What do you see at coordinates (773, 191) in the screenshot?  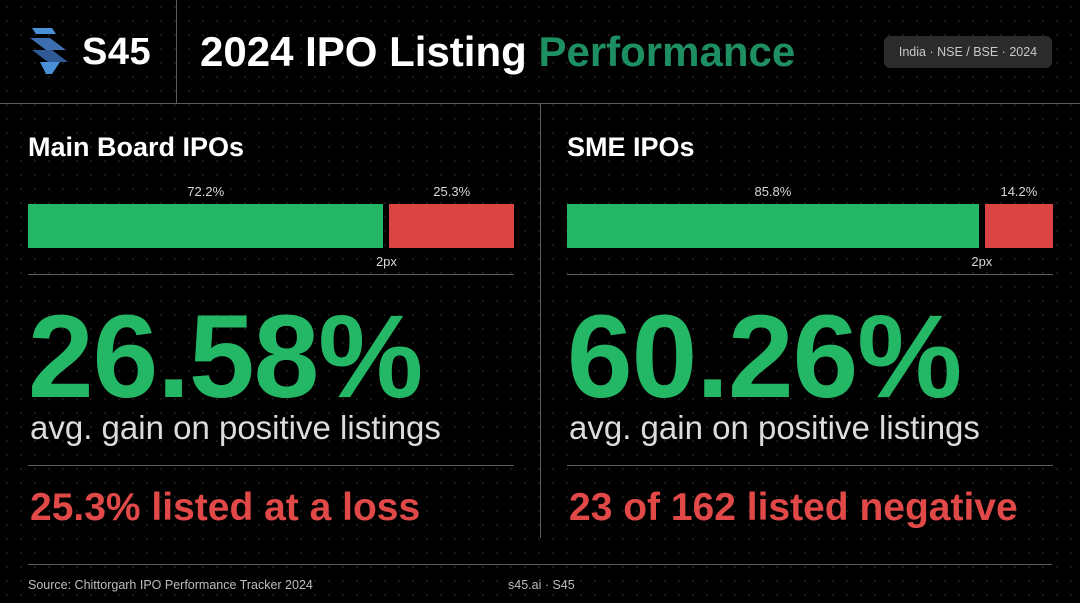 I see `positive-bar-label: 85.8%` at bounding box center [773, 191].